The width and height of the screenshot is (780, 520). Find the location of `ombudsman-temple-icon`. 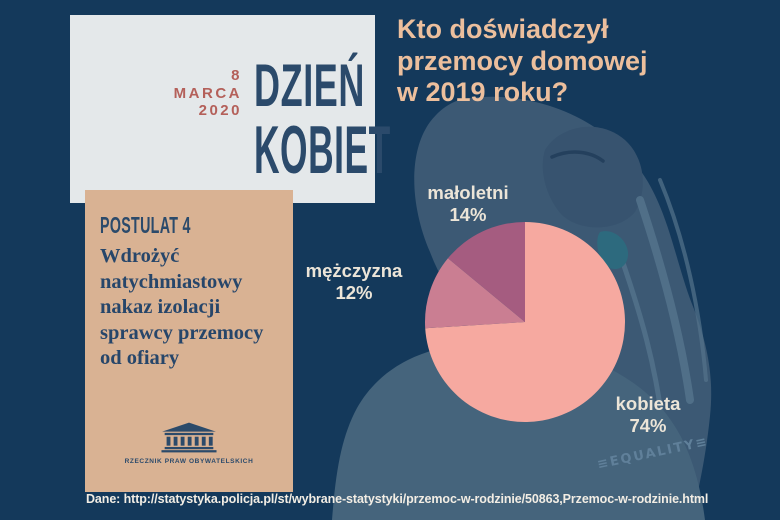

ombudsman-temple-icon is located at coordinates (189, 440).